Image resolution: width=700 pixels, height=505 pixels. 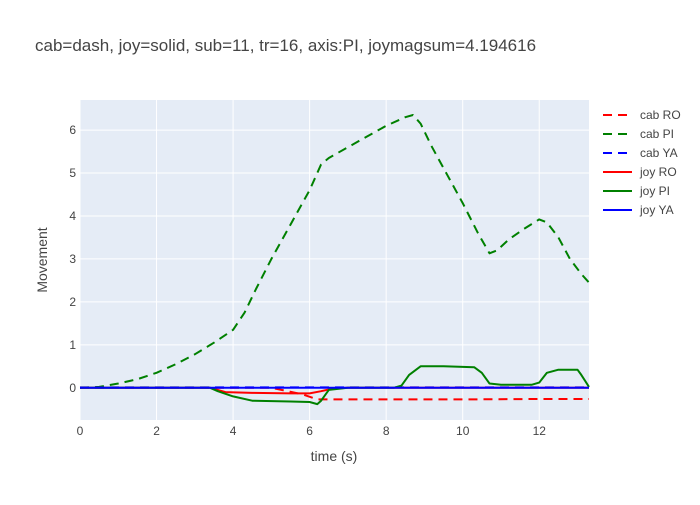 What do you see at coordinates (42, 259) in the screenshot?
I see `y-axis-label: Movement` at bounding box center [42, 259].